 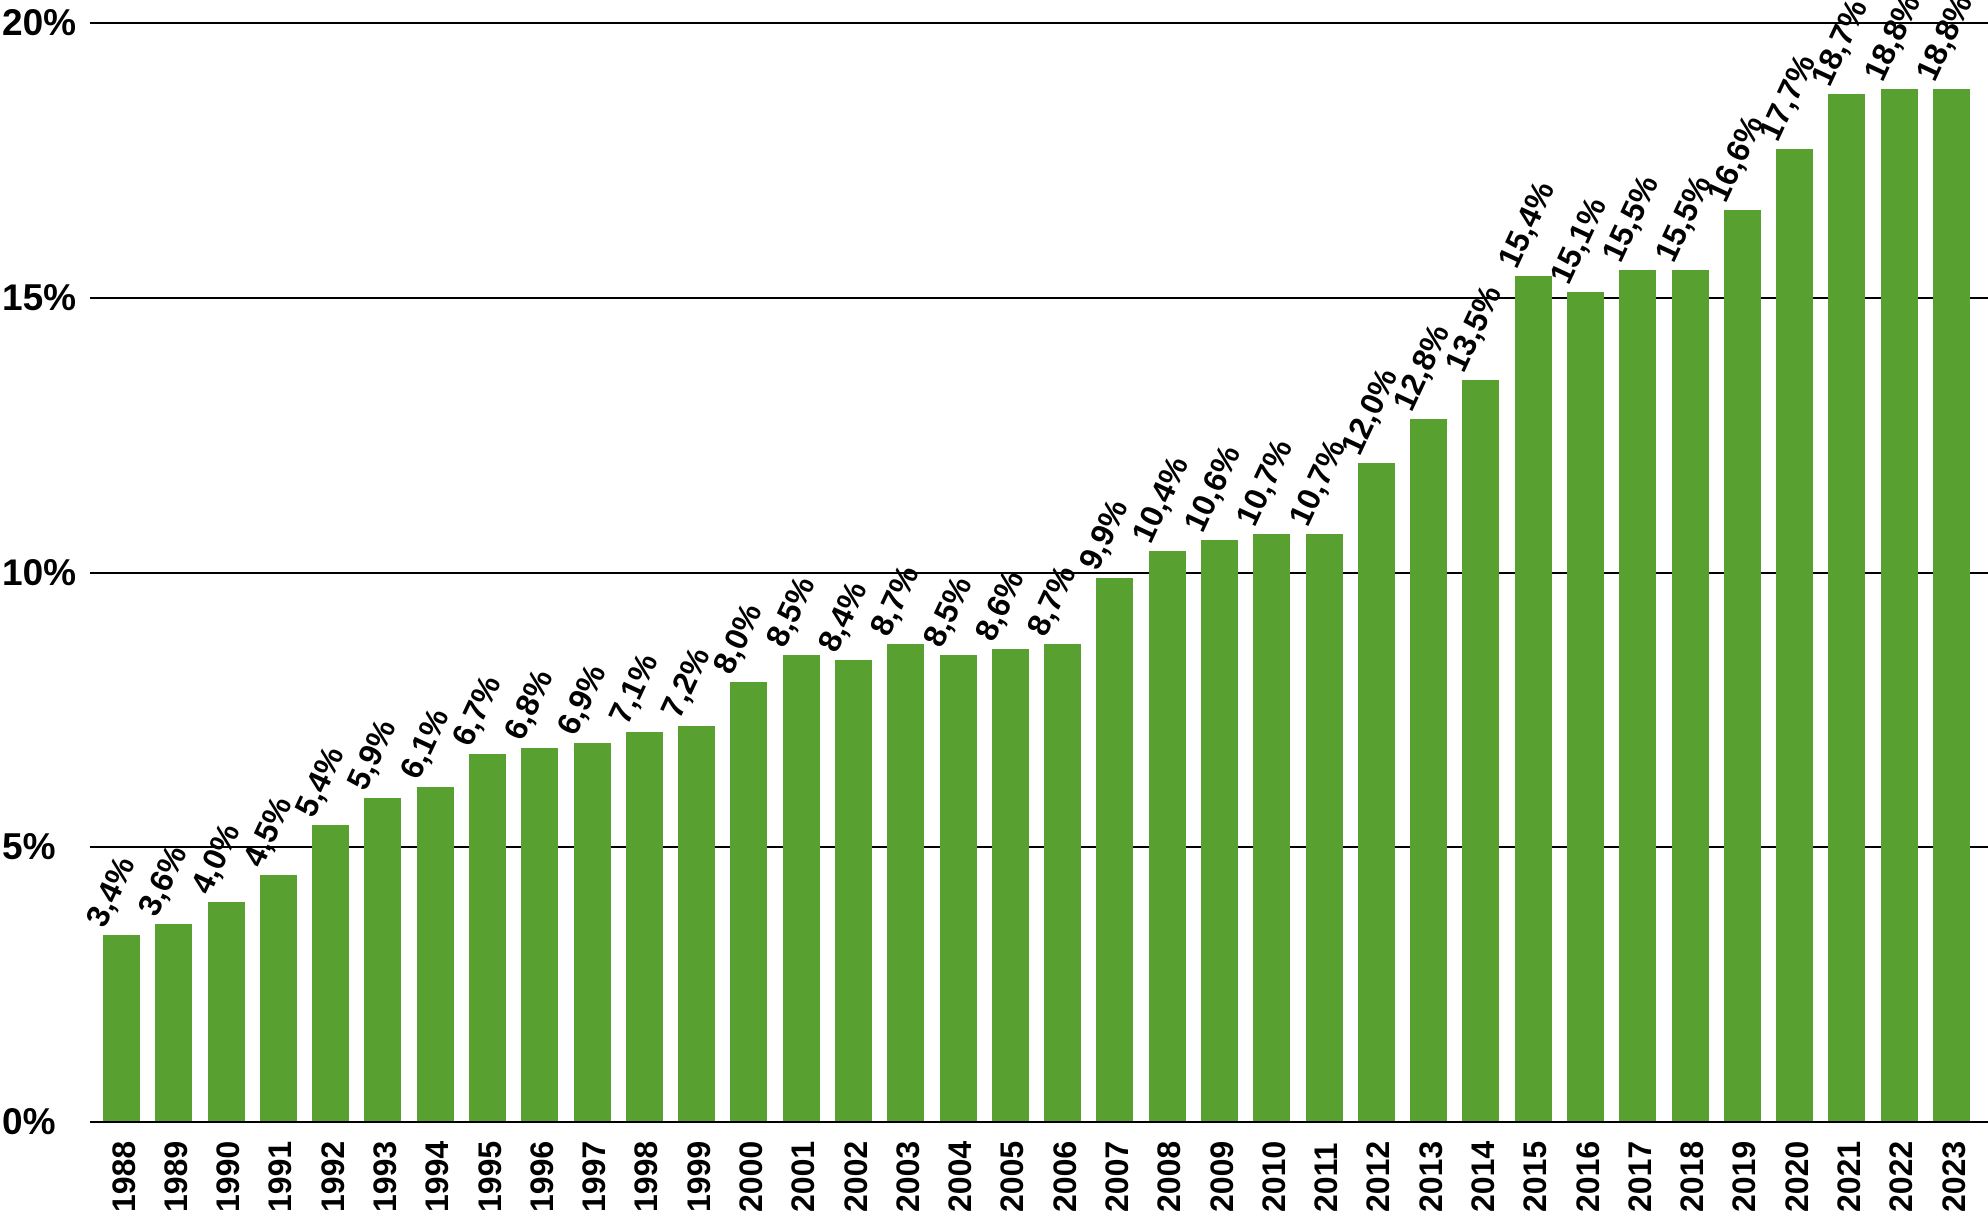 What do you see at coordinates (1796, 1176) in the screenshot?
I see `x-tick-label-2020: 2020` at bounding box center [1796, 1176].